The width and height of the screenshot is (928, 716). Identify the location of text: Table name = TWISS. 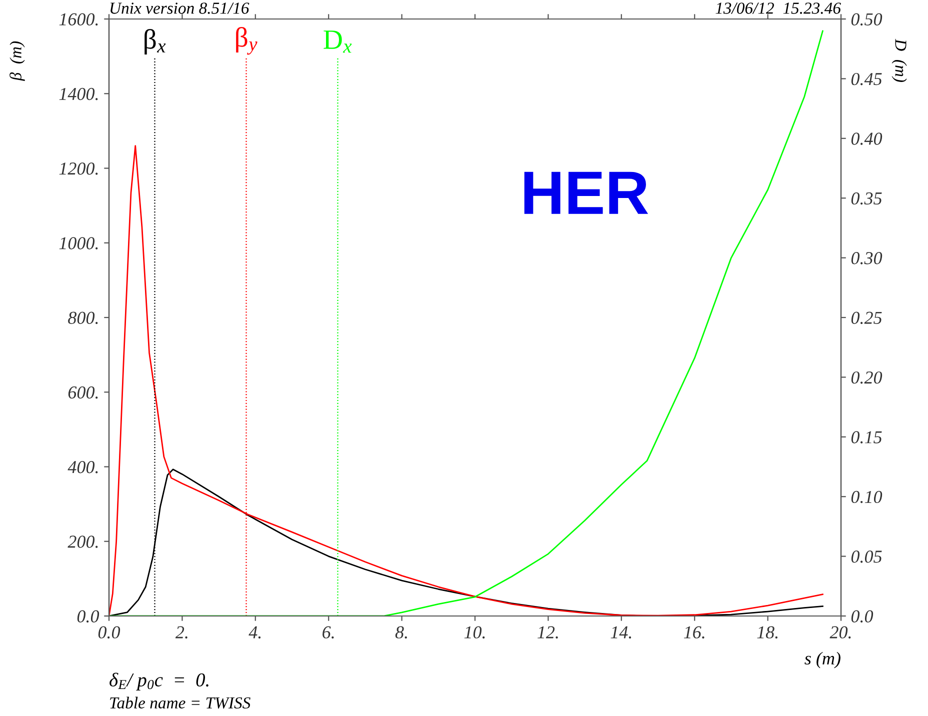
(180, 702).